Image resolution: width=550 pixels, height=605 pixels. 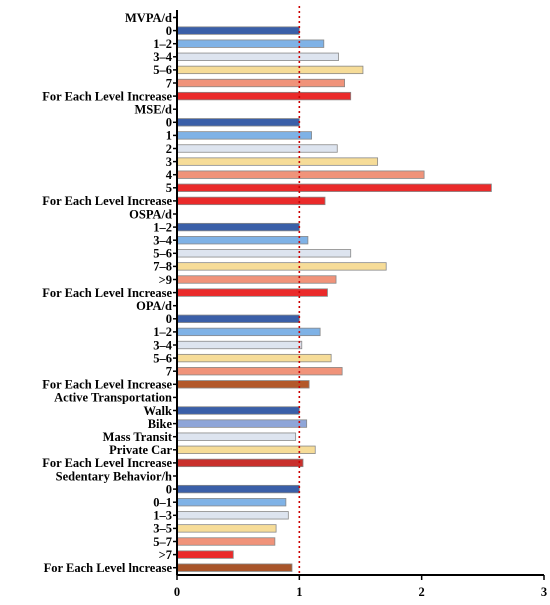 What do you see at coordinates (299, 592) in the screenshot?
I see `x-tick-label: 1` at bounding box center [299, 592].